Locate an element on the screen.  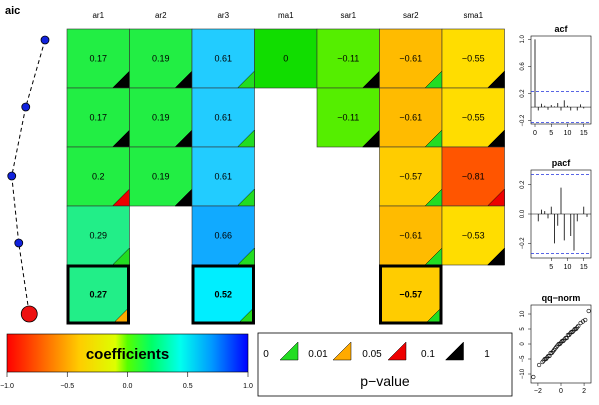
acf-y-tick-label: −0.2 is located at coordinates (523, 120).